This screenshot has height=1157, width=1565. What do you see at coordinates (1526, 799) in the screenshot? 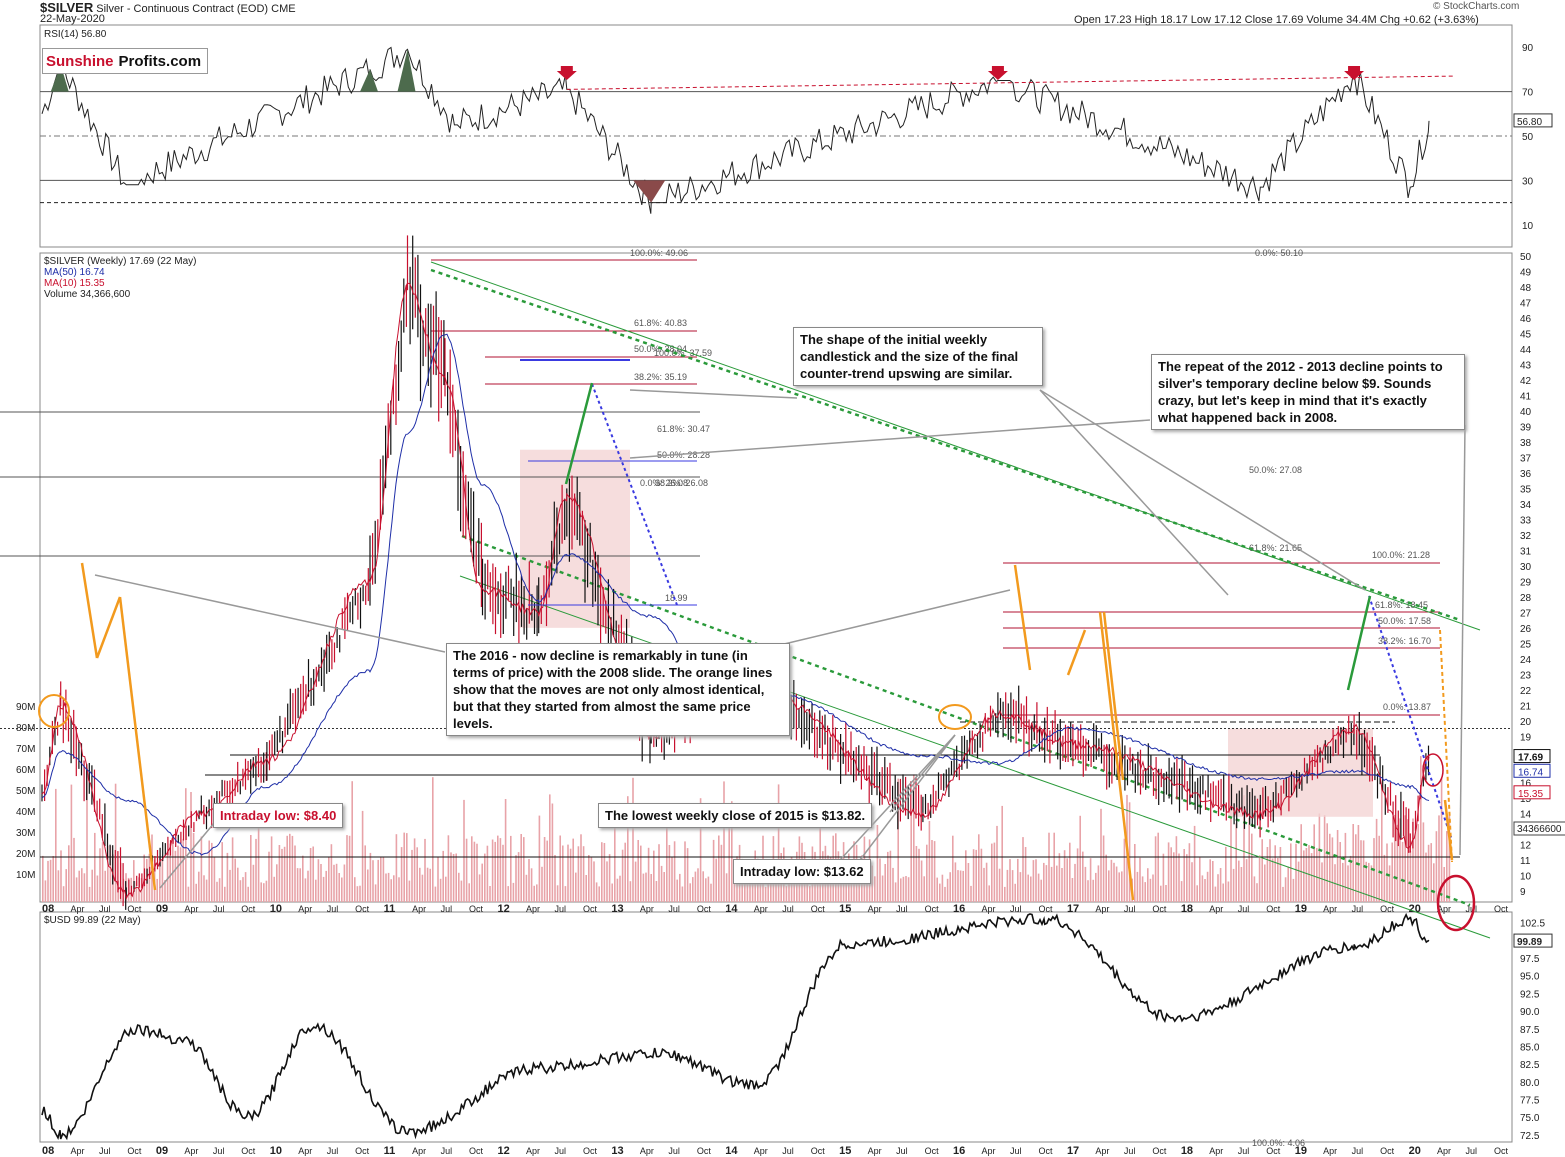
I see `price-tick-label: 15` at bounding box center [1526, 799].